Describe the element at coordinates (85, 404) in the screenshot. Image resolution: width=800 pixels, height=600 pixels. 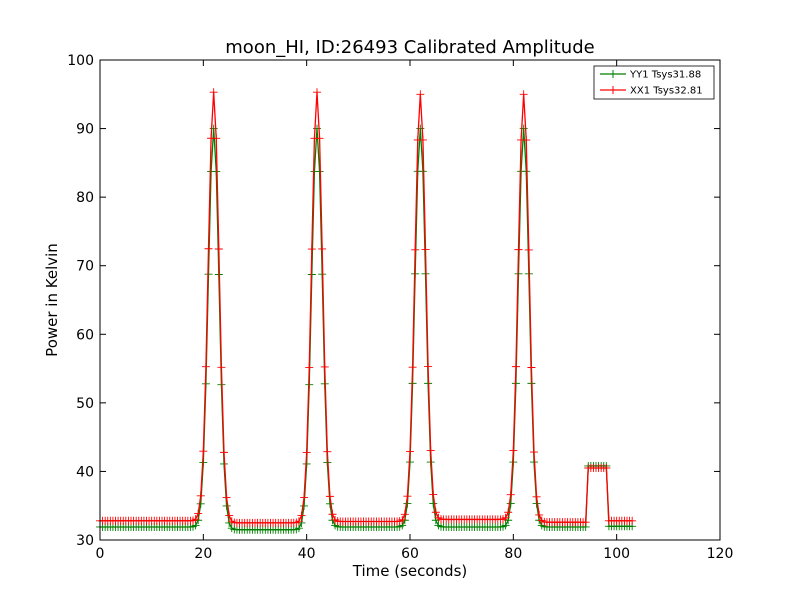
I see `y-tick-label: 50` at that location.